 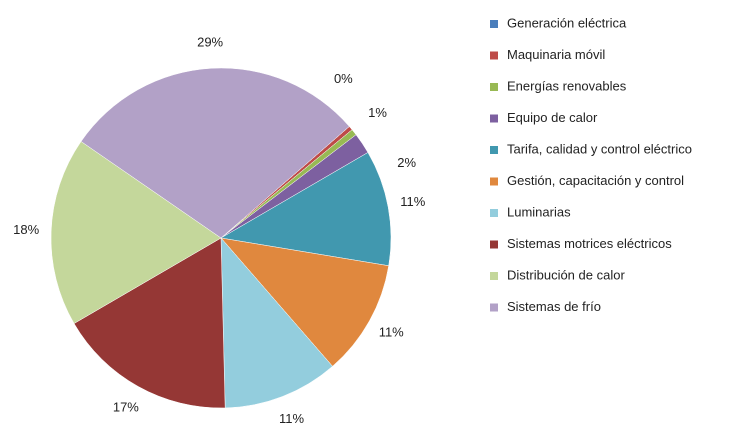 What do you see at coordinates (552, 117) in the screenshot?
I see `legend-label: Equipo de calor` at bounding box center [552, 117].